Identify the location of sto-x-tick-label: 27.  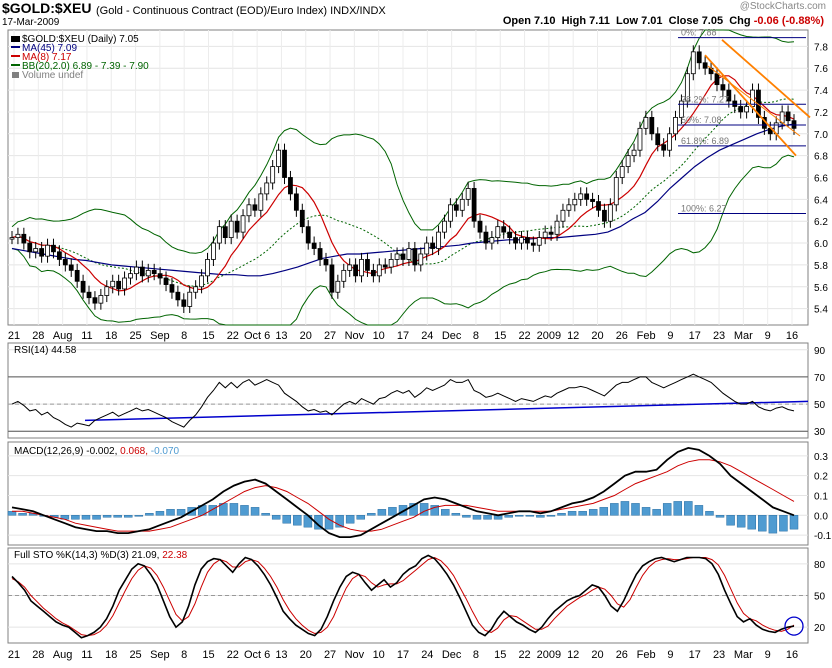
(330, 655).